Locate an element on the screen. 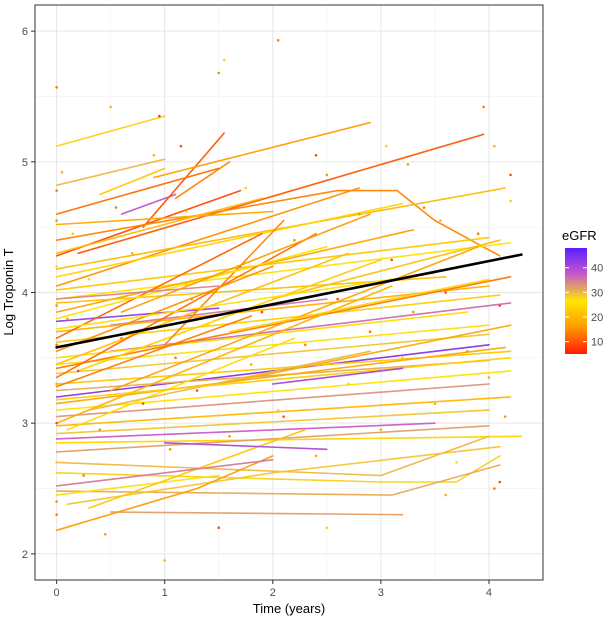  x-tick-label: 4 is located at coordinates (489, 593).